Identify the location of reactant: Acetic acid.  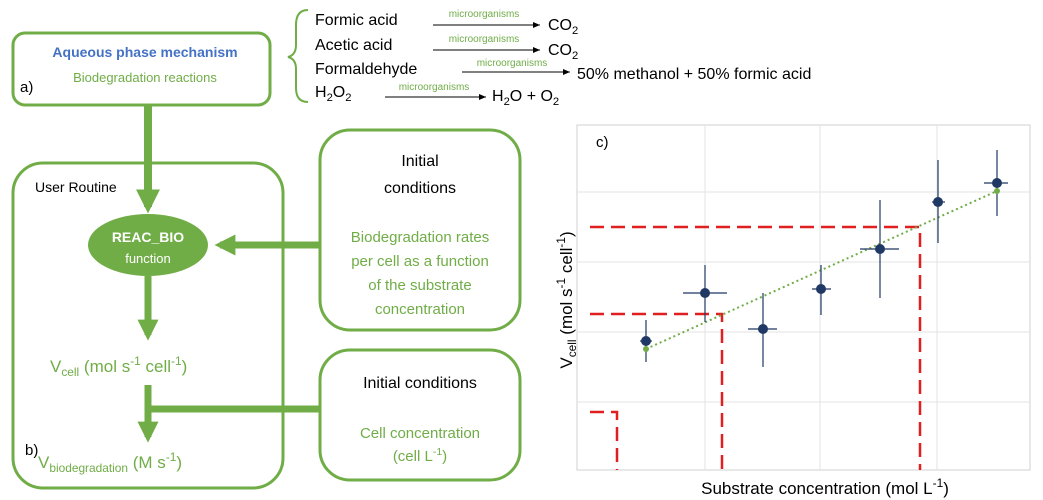
(353, 45).